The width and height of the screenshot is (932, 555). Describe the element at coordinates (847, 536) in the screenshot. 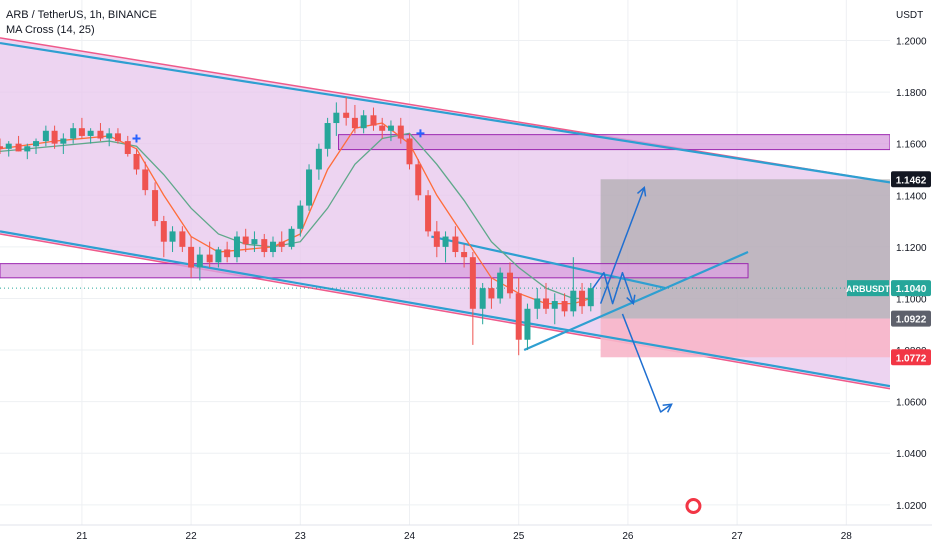

I see `time-tick-label: 28` at that location.